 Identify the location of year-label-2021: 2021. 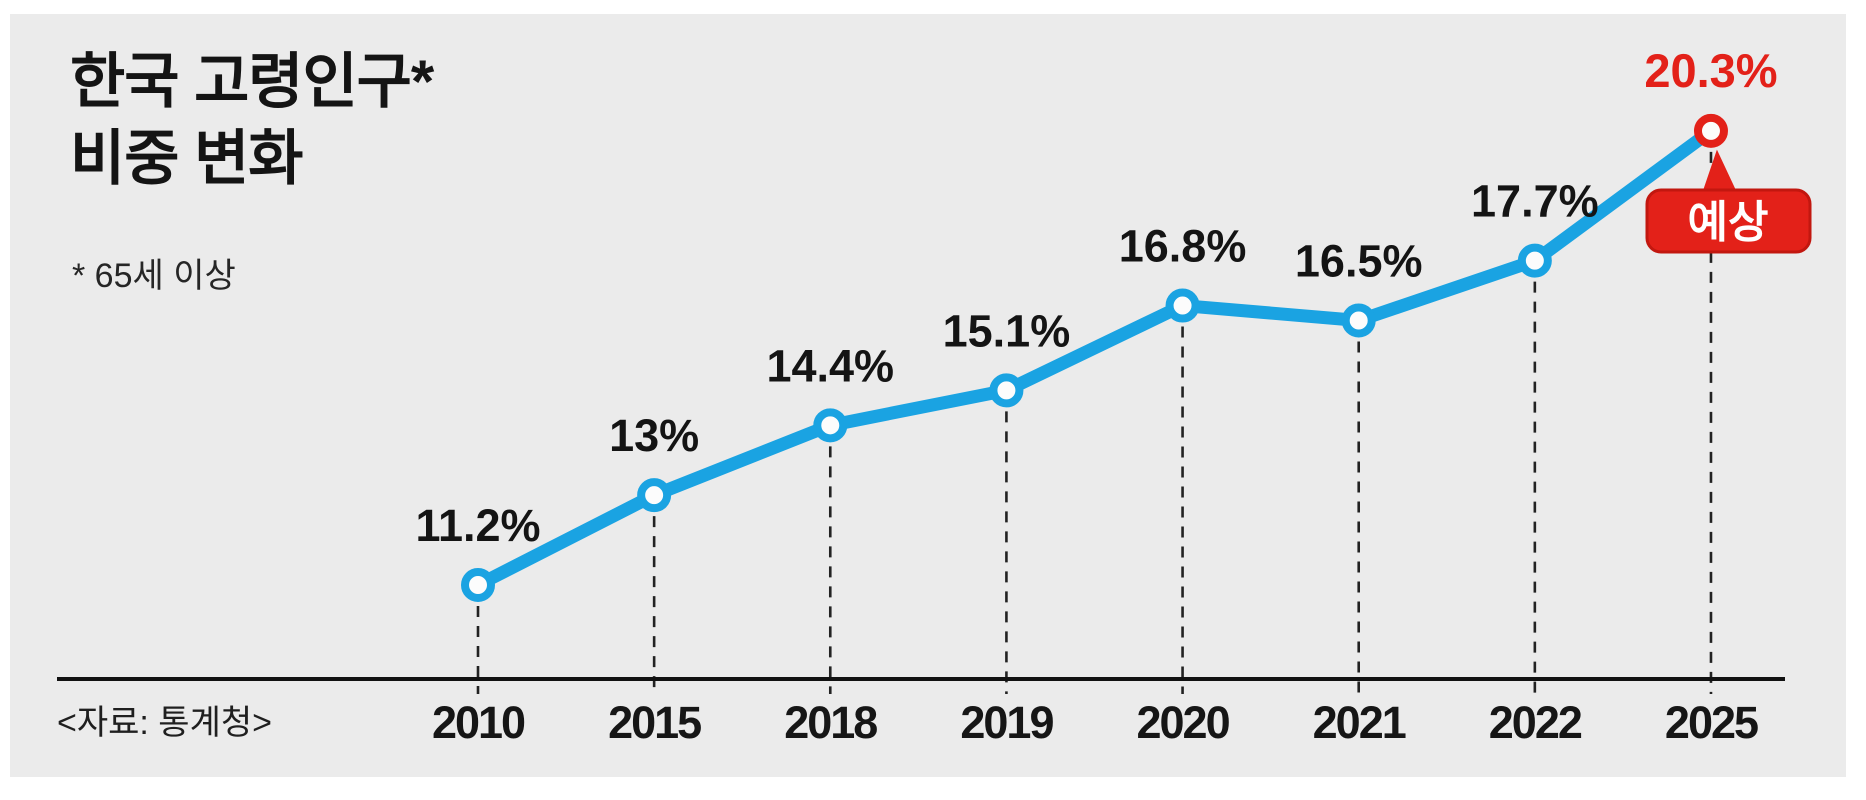
(1359, 722).